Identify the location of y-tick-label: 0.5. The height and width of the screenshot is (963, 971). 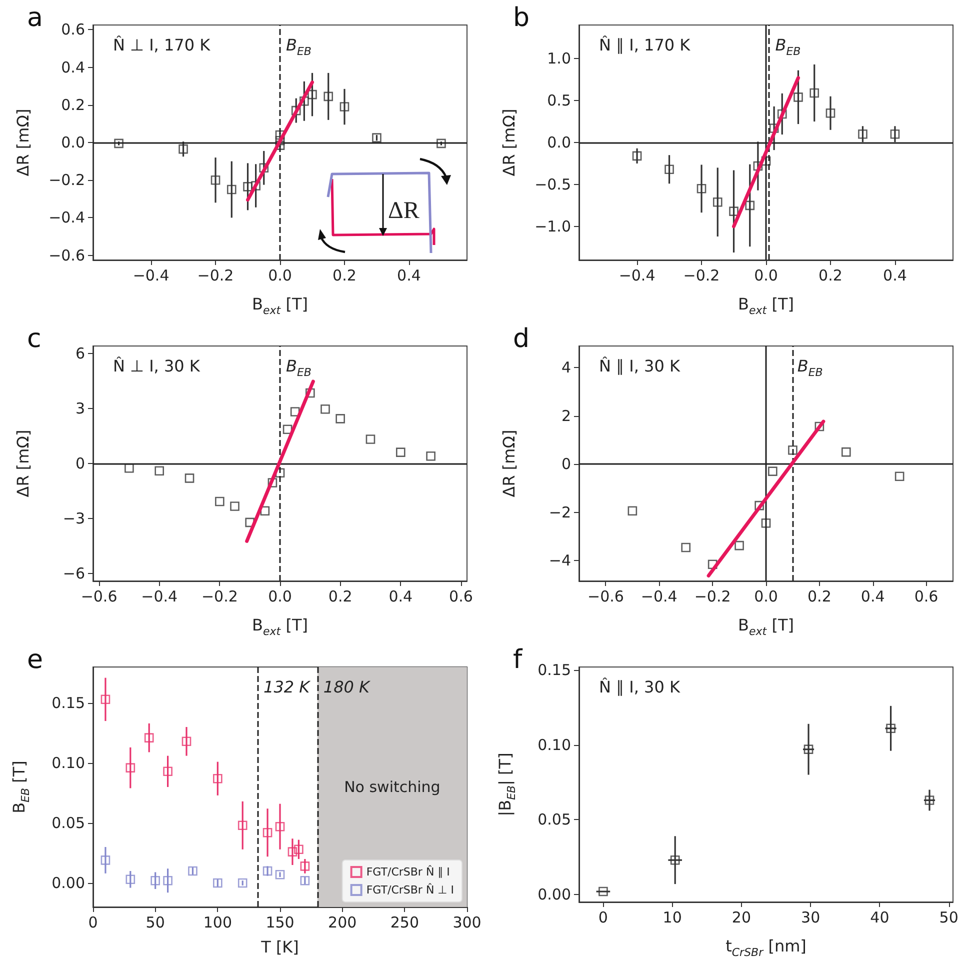
(559, 101).